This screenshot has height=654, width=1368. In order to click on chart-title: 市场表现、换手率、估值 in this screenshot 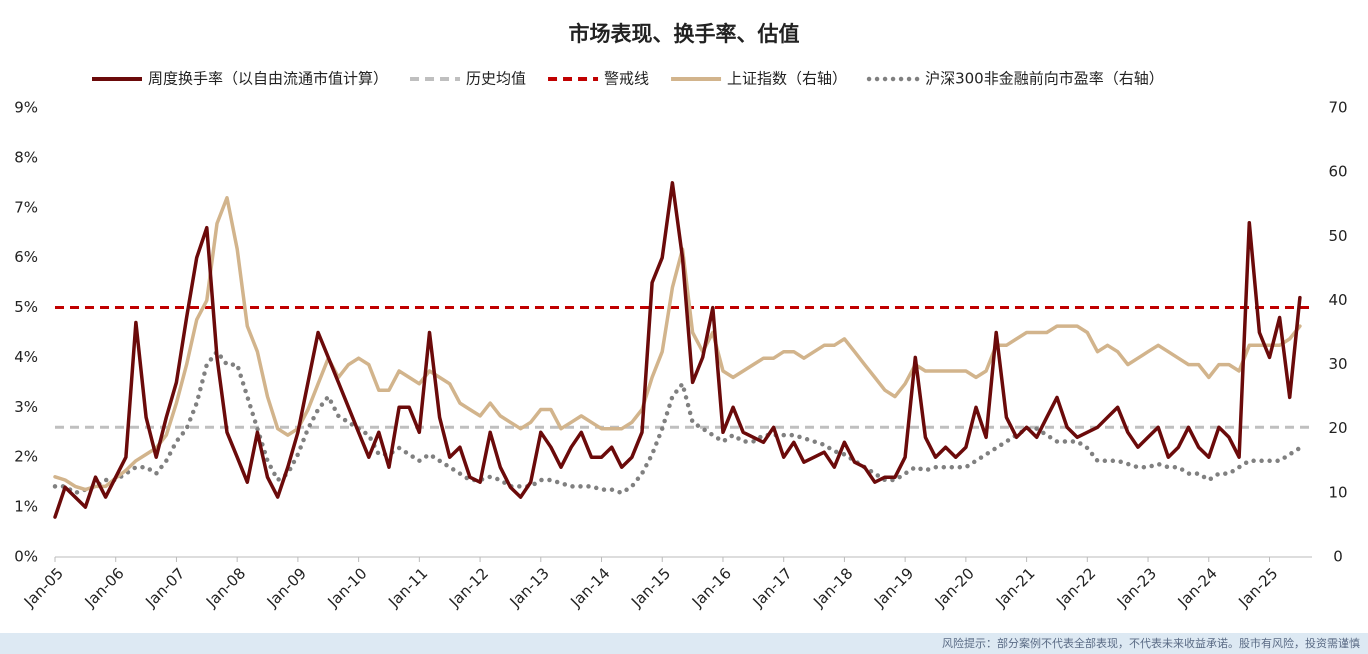, I will do `click(684, 34)`.